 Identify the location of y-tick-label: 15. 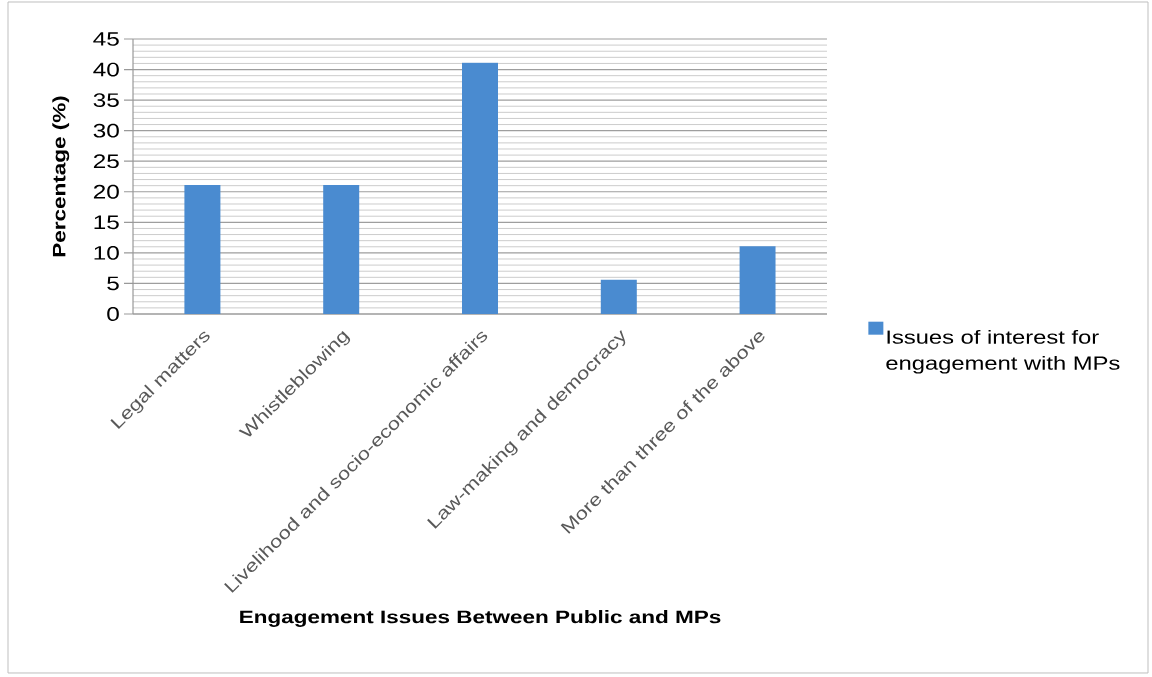
(106, 222).